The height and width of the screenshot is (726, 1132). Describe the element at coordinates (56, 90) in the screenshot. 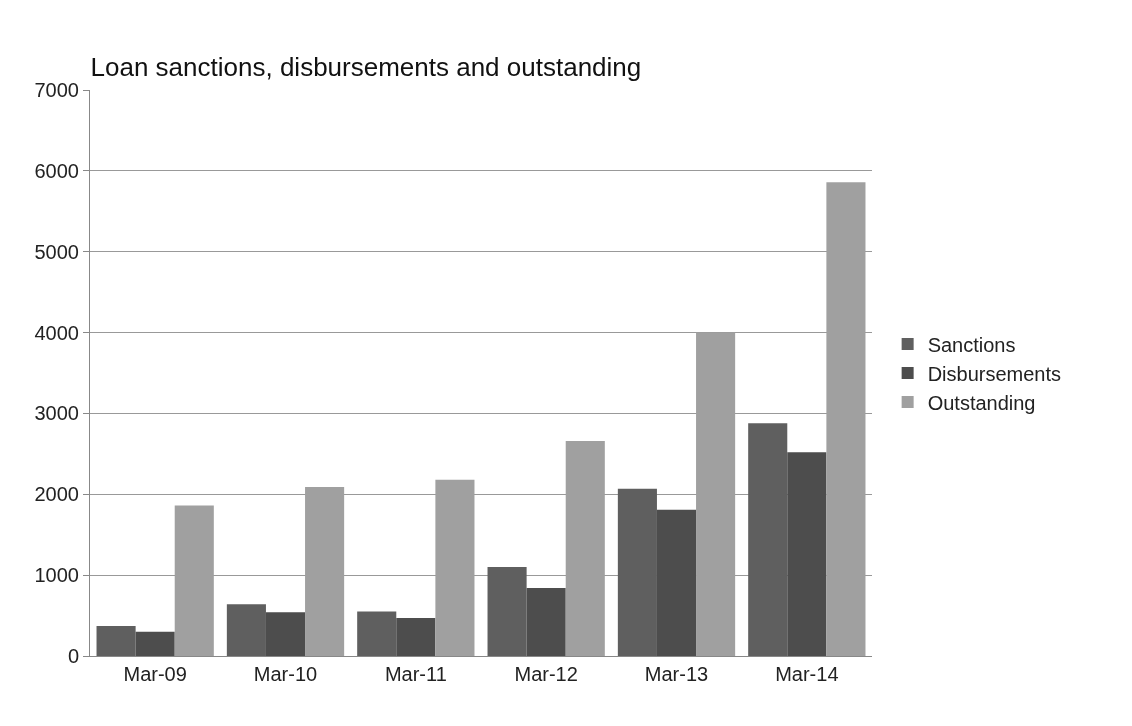

I see `y-tick-label: 7000` at that location.